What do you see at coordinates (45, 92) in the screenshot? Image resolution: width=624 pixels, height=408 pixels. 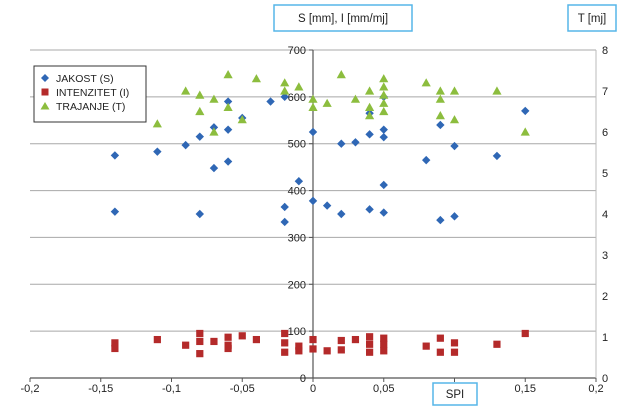 I see `legend-square-marker` at bounding box center [45, 92].